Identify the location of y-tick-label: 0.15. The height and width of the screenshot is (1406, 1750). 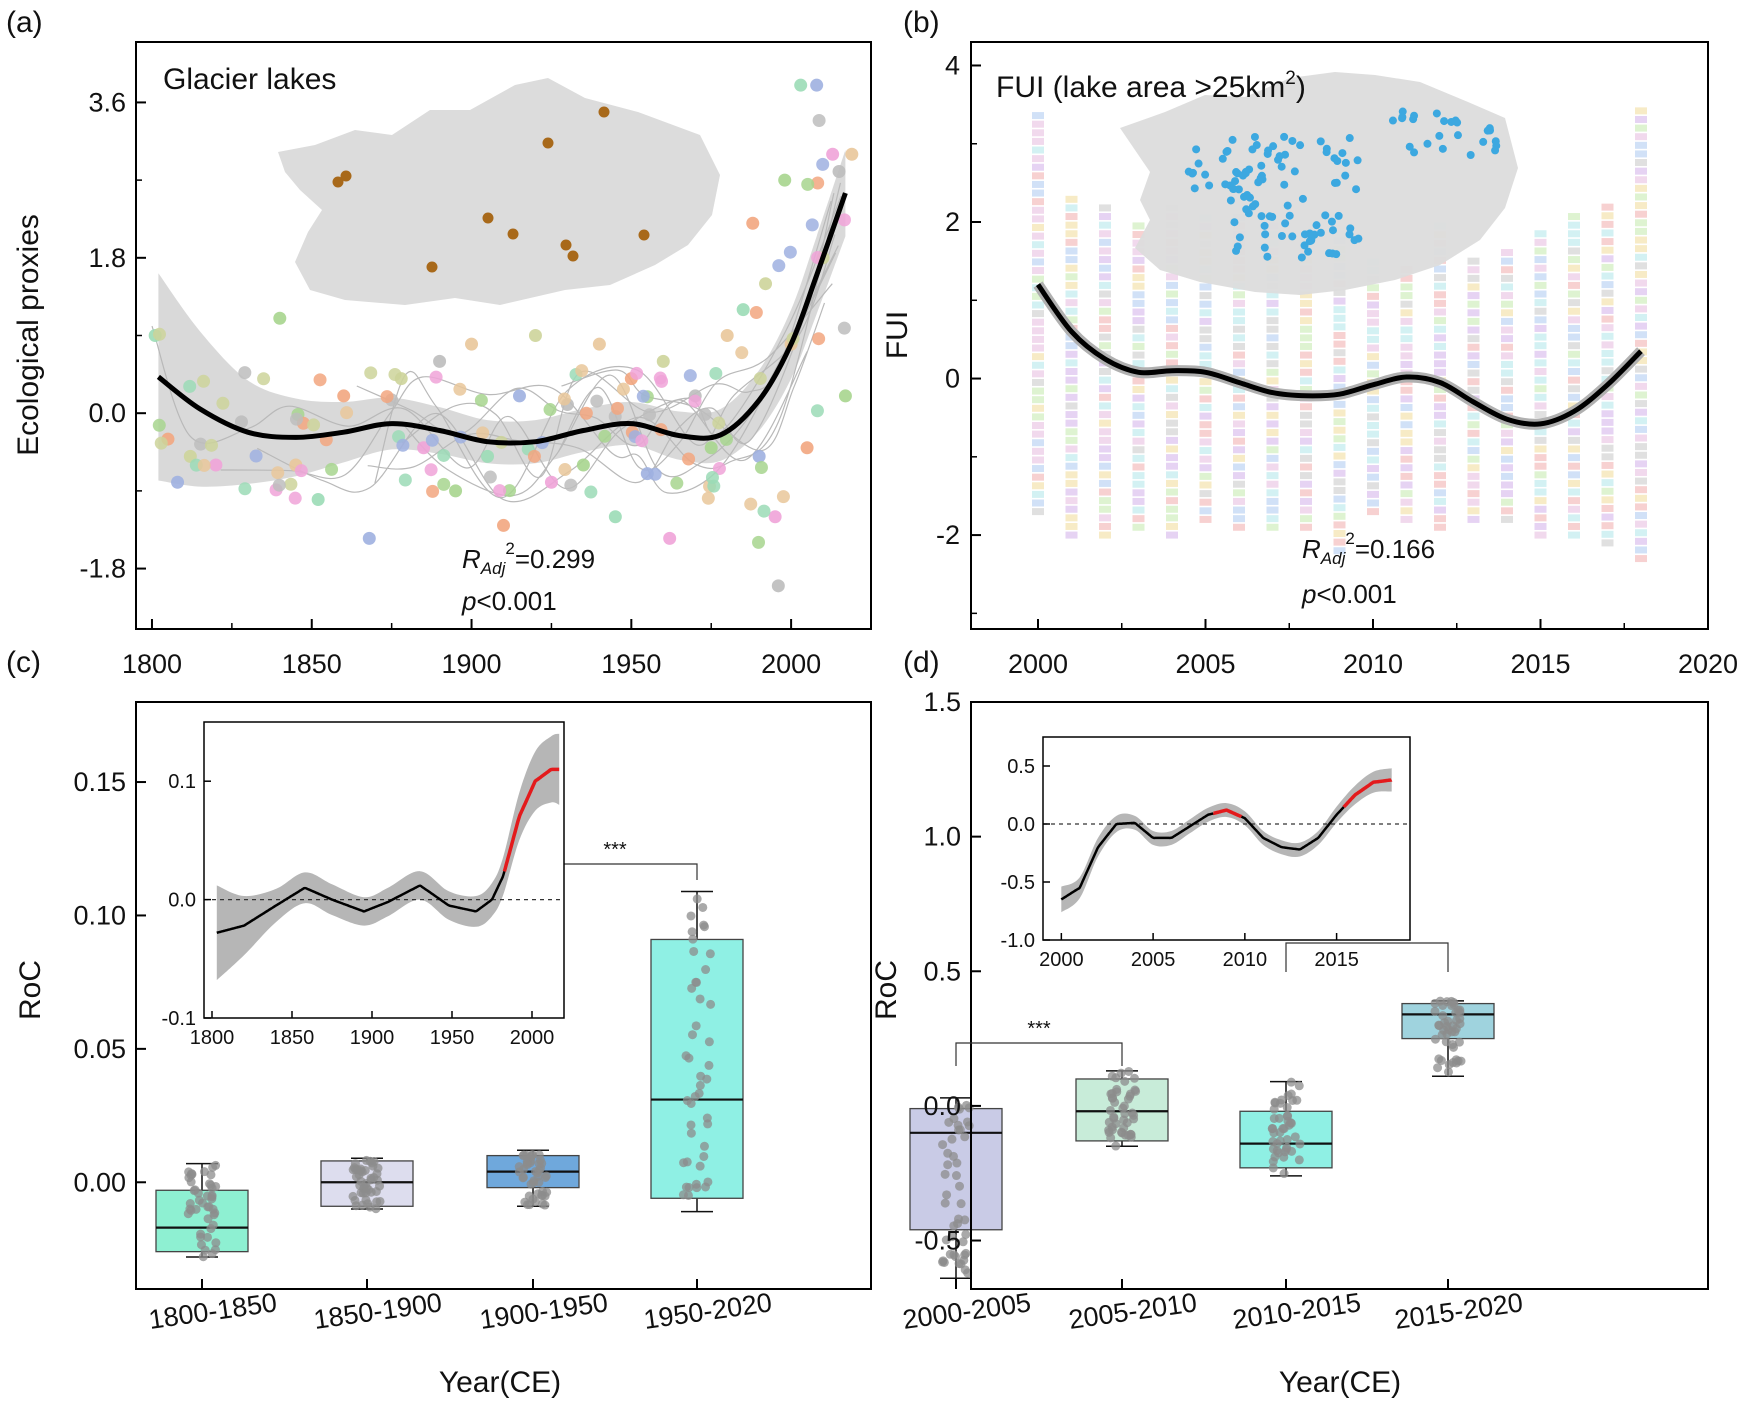
(99, 782).